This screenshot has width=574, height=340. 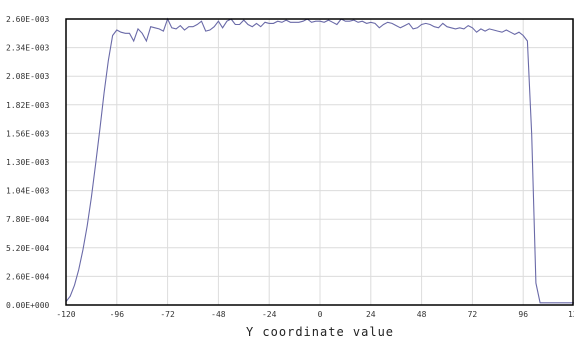 What do you see at coordinates (320, 332) in the screenshot?
I see `x-axis-title: Y coordinate value` at bounding box center [320, 332].